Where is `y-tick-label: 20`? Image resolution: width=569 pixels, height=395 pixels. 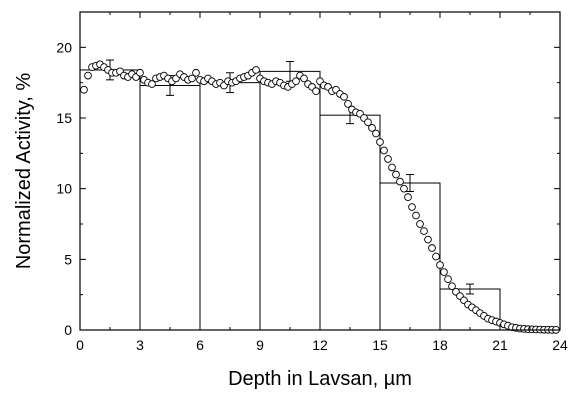 y-tick-label: 20 is located at coordinates (64, 47).